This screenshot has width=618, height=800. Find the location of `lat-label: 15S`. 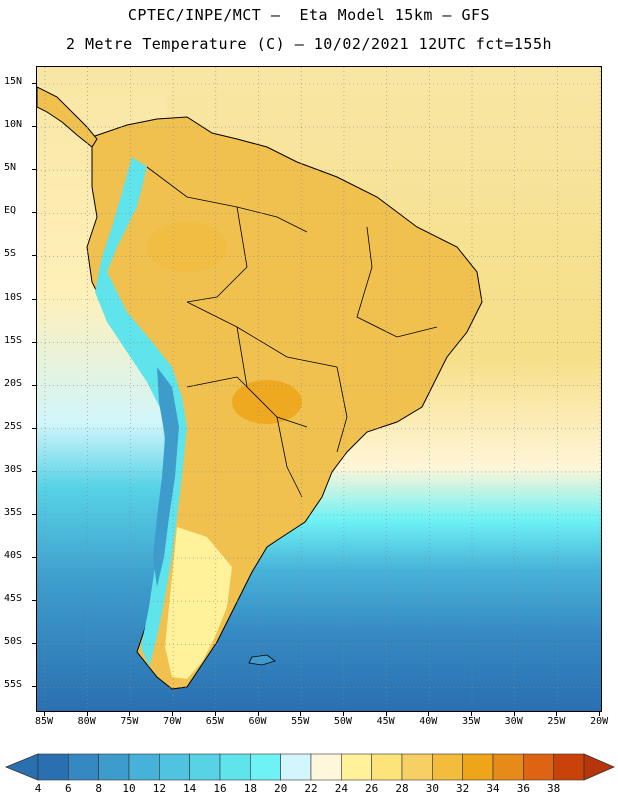

lat-label: 15S is located at coordinates (13, 340).